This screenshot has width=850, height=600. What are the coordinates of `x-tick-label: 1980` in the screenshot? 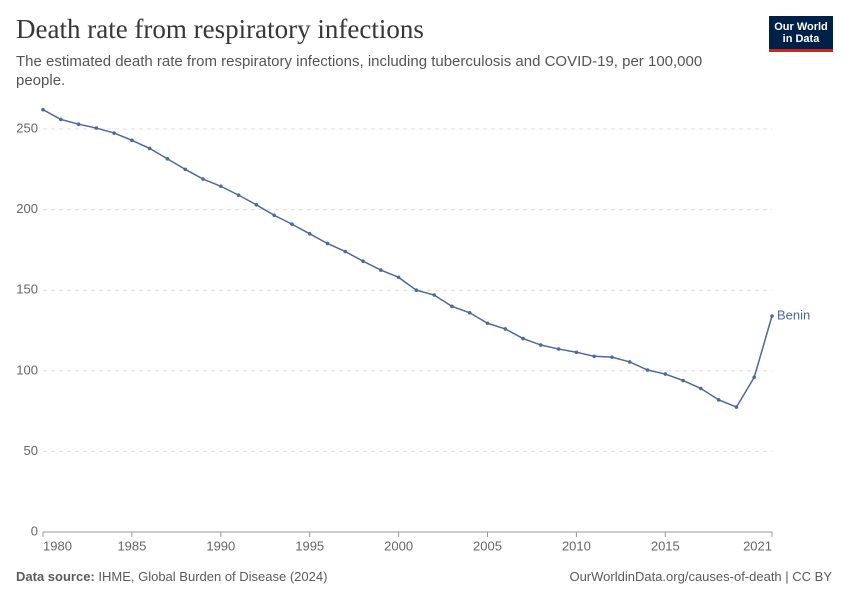 It's located at (57, 545).